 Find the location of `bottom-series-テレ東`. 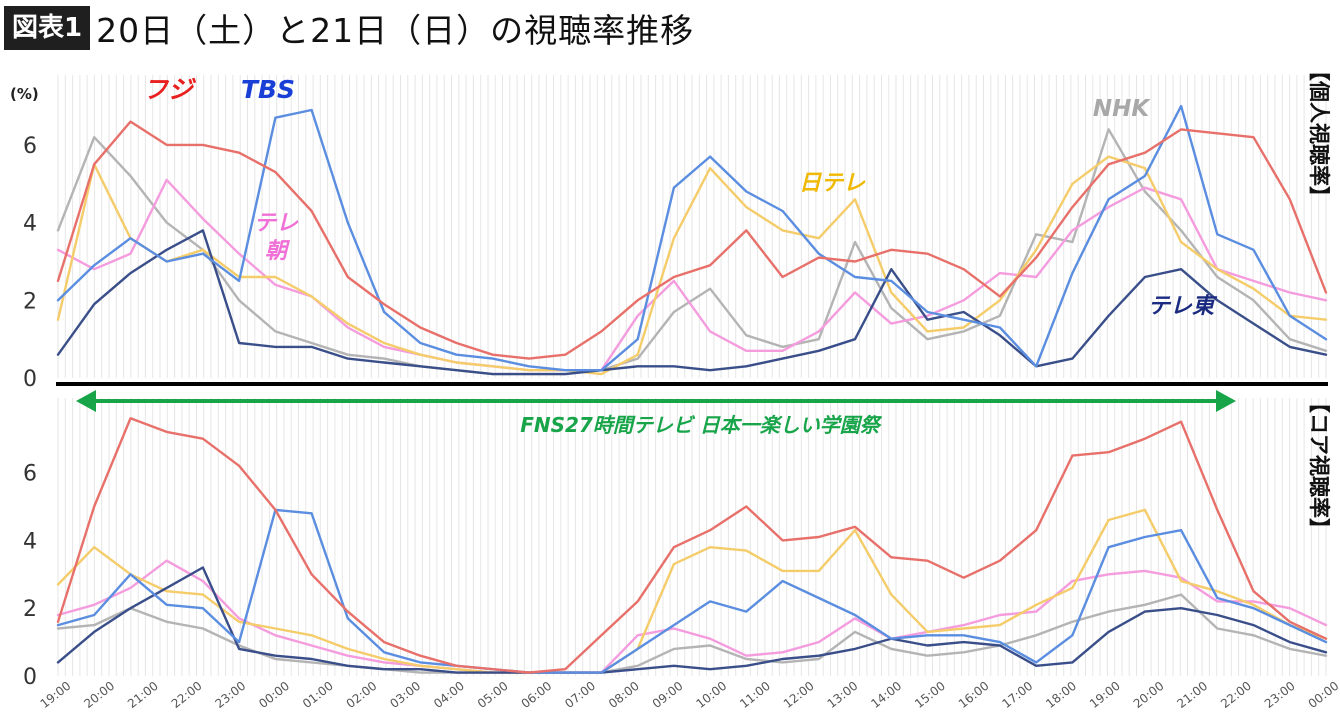

bottom-series-テレ東 is located at coordinates (692, 620).